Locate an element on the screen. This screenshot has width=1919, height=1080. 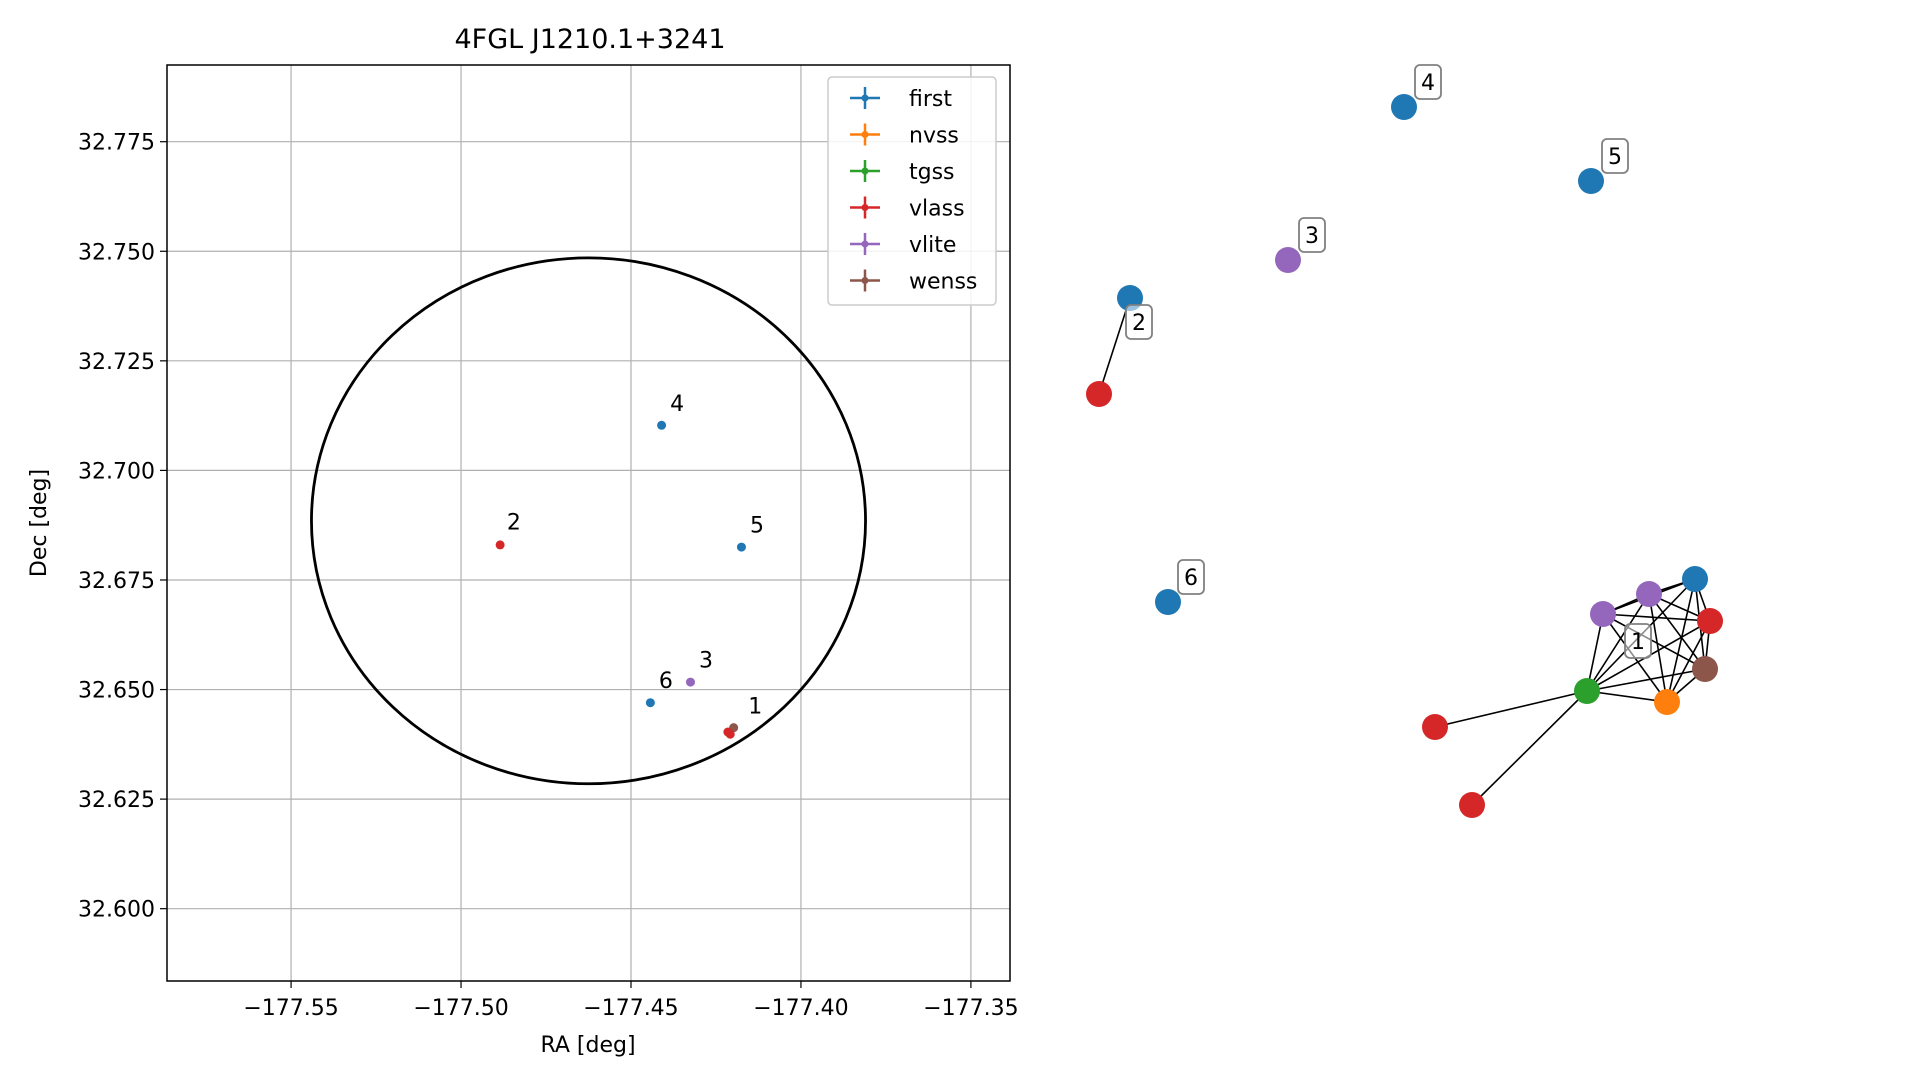
x-axis-ticks: −177.55 −177.50 −177.45 −177.40 −177.35 is located at coordinates (631, 1001).